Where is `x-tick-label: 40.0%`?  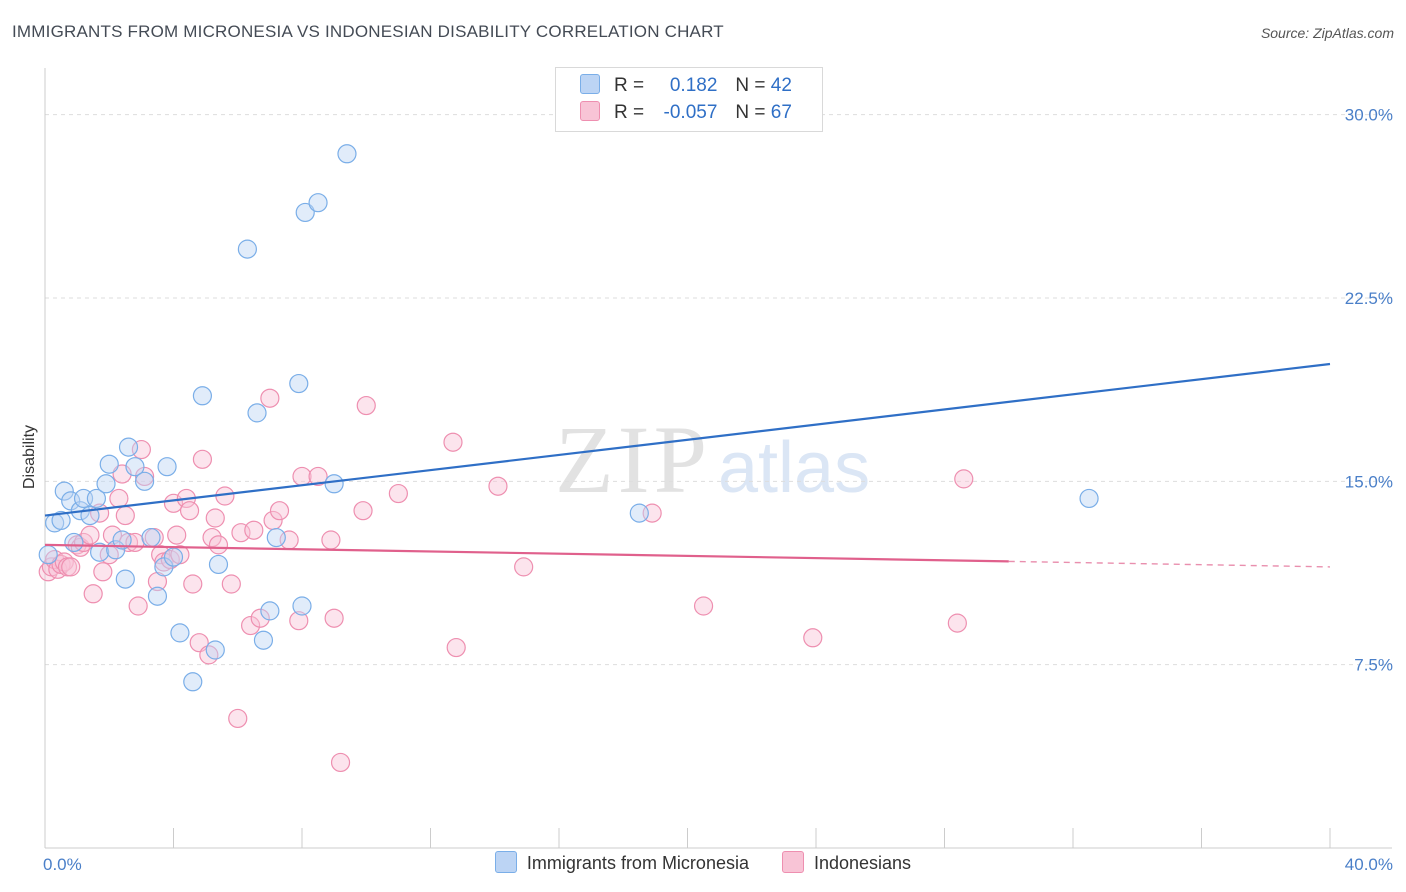 x-tick-label: 40.0% is located at coordinates (1369, 864).